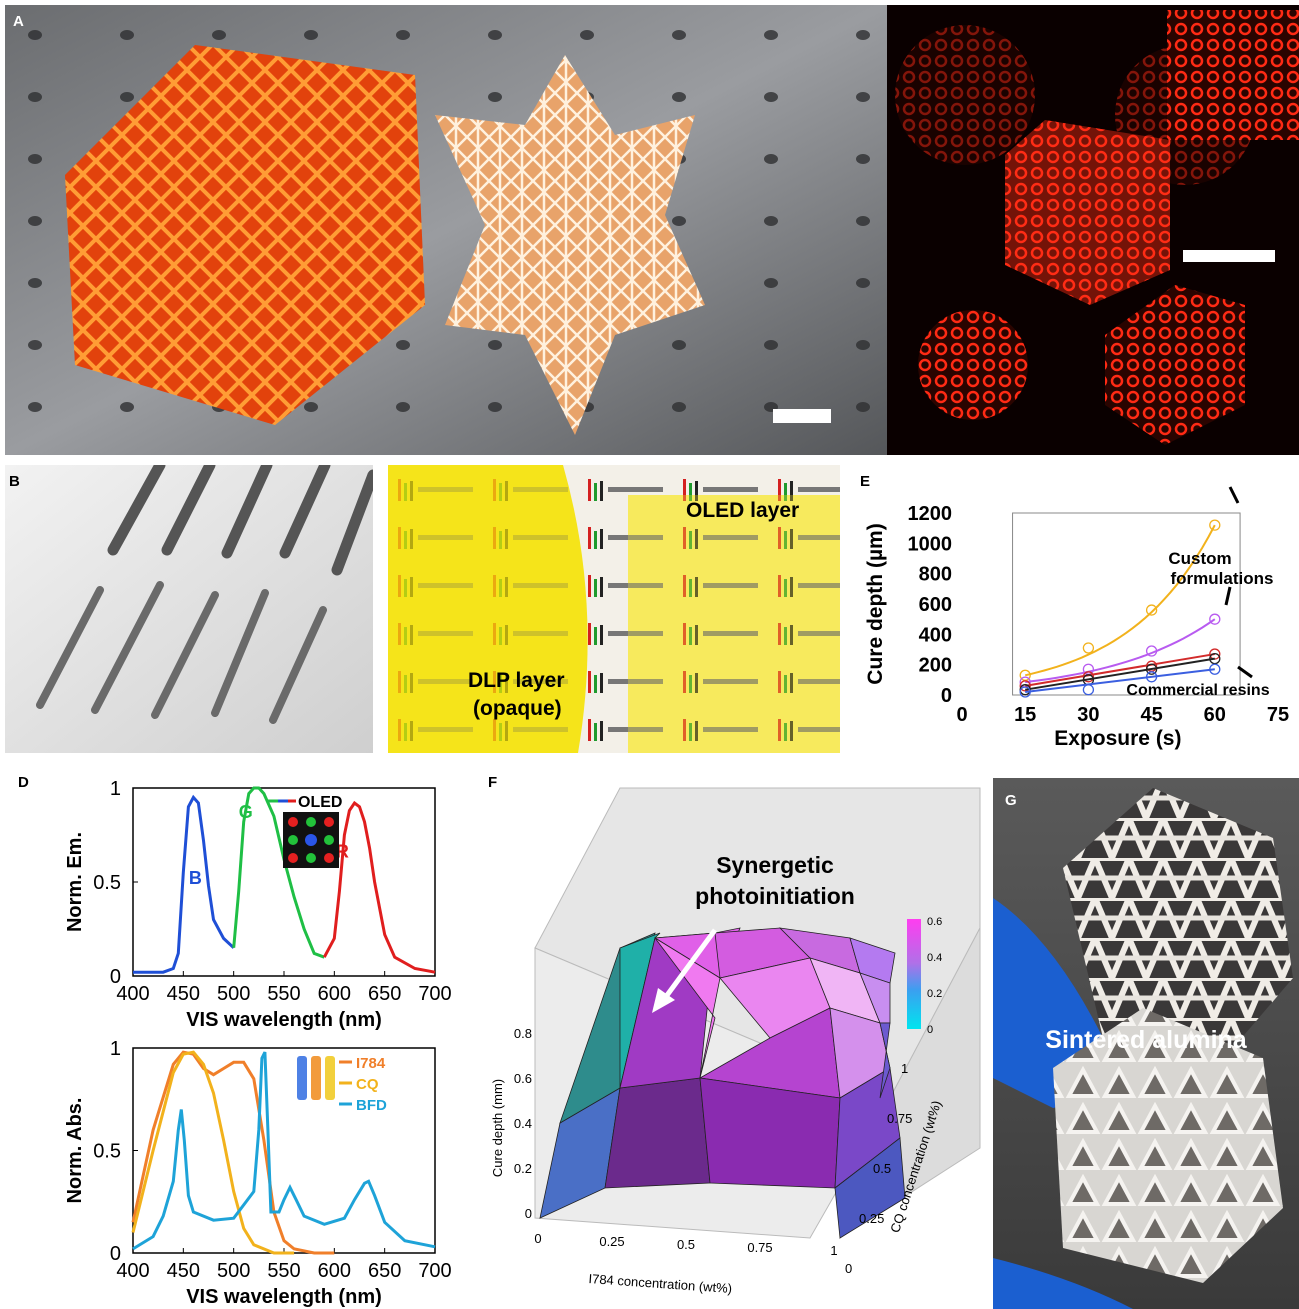 This screenshot has width=1299, height=1309. I want to click on y-tick-label: 400, so click(935, 635).